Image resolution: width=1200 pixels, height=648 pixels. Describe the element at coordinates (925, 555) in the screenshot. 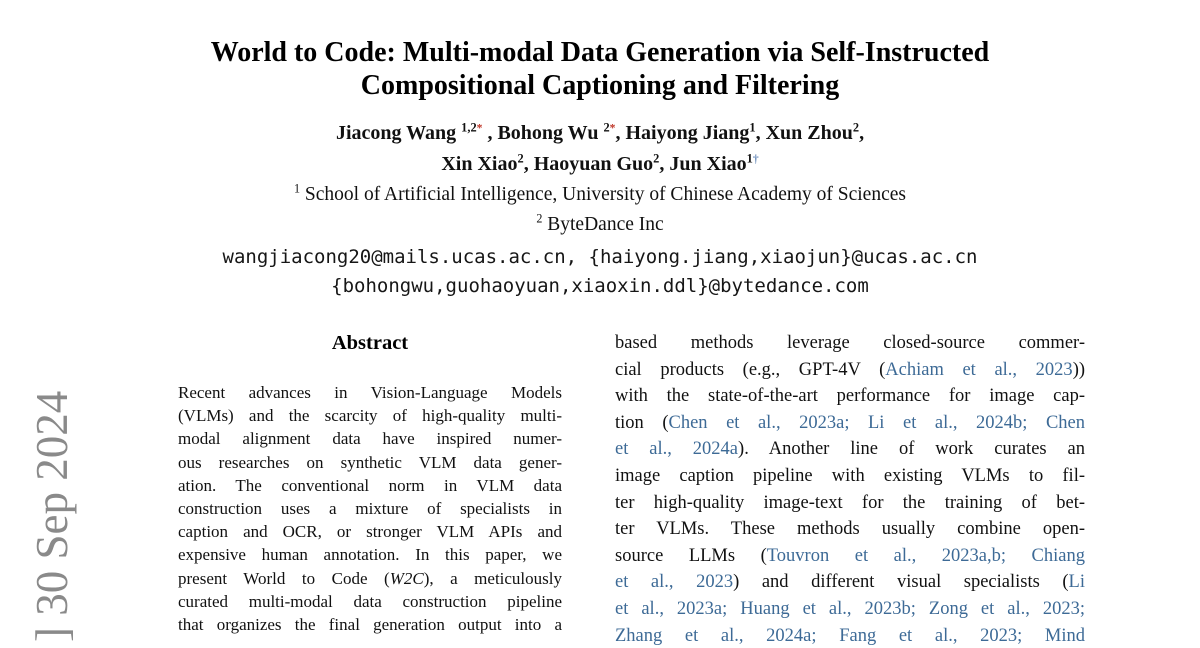

I see `citation-link: Touvron et al., 2023a,b; Chiang` at that location.